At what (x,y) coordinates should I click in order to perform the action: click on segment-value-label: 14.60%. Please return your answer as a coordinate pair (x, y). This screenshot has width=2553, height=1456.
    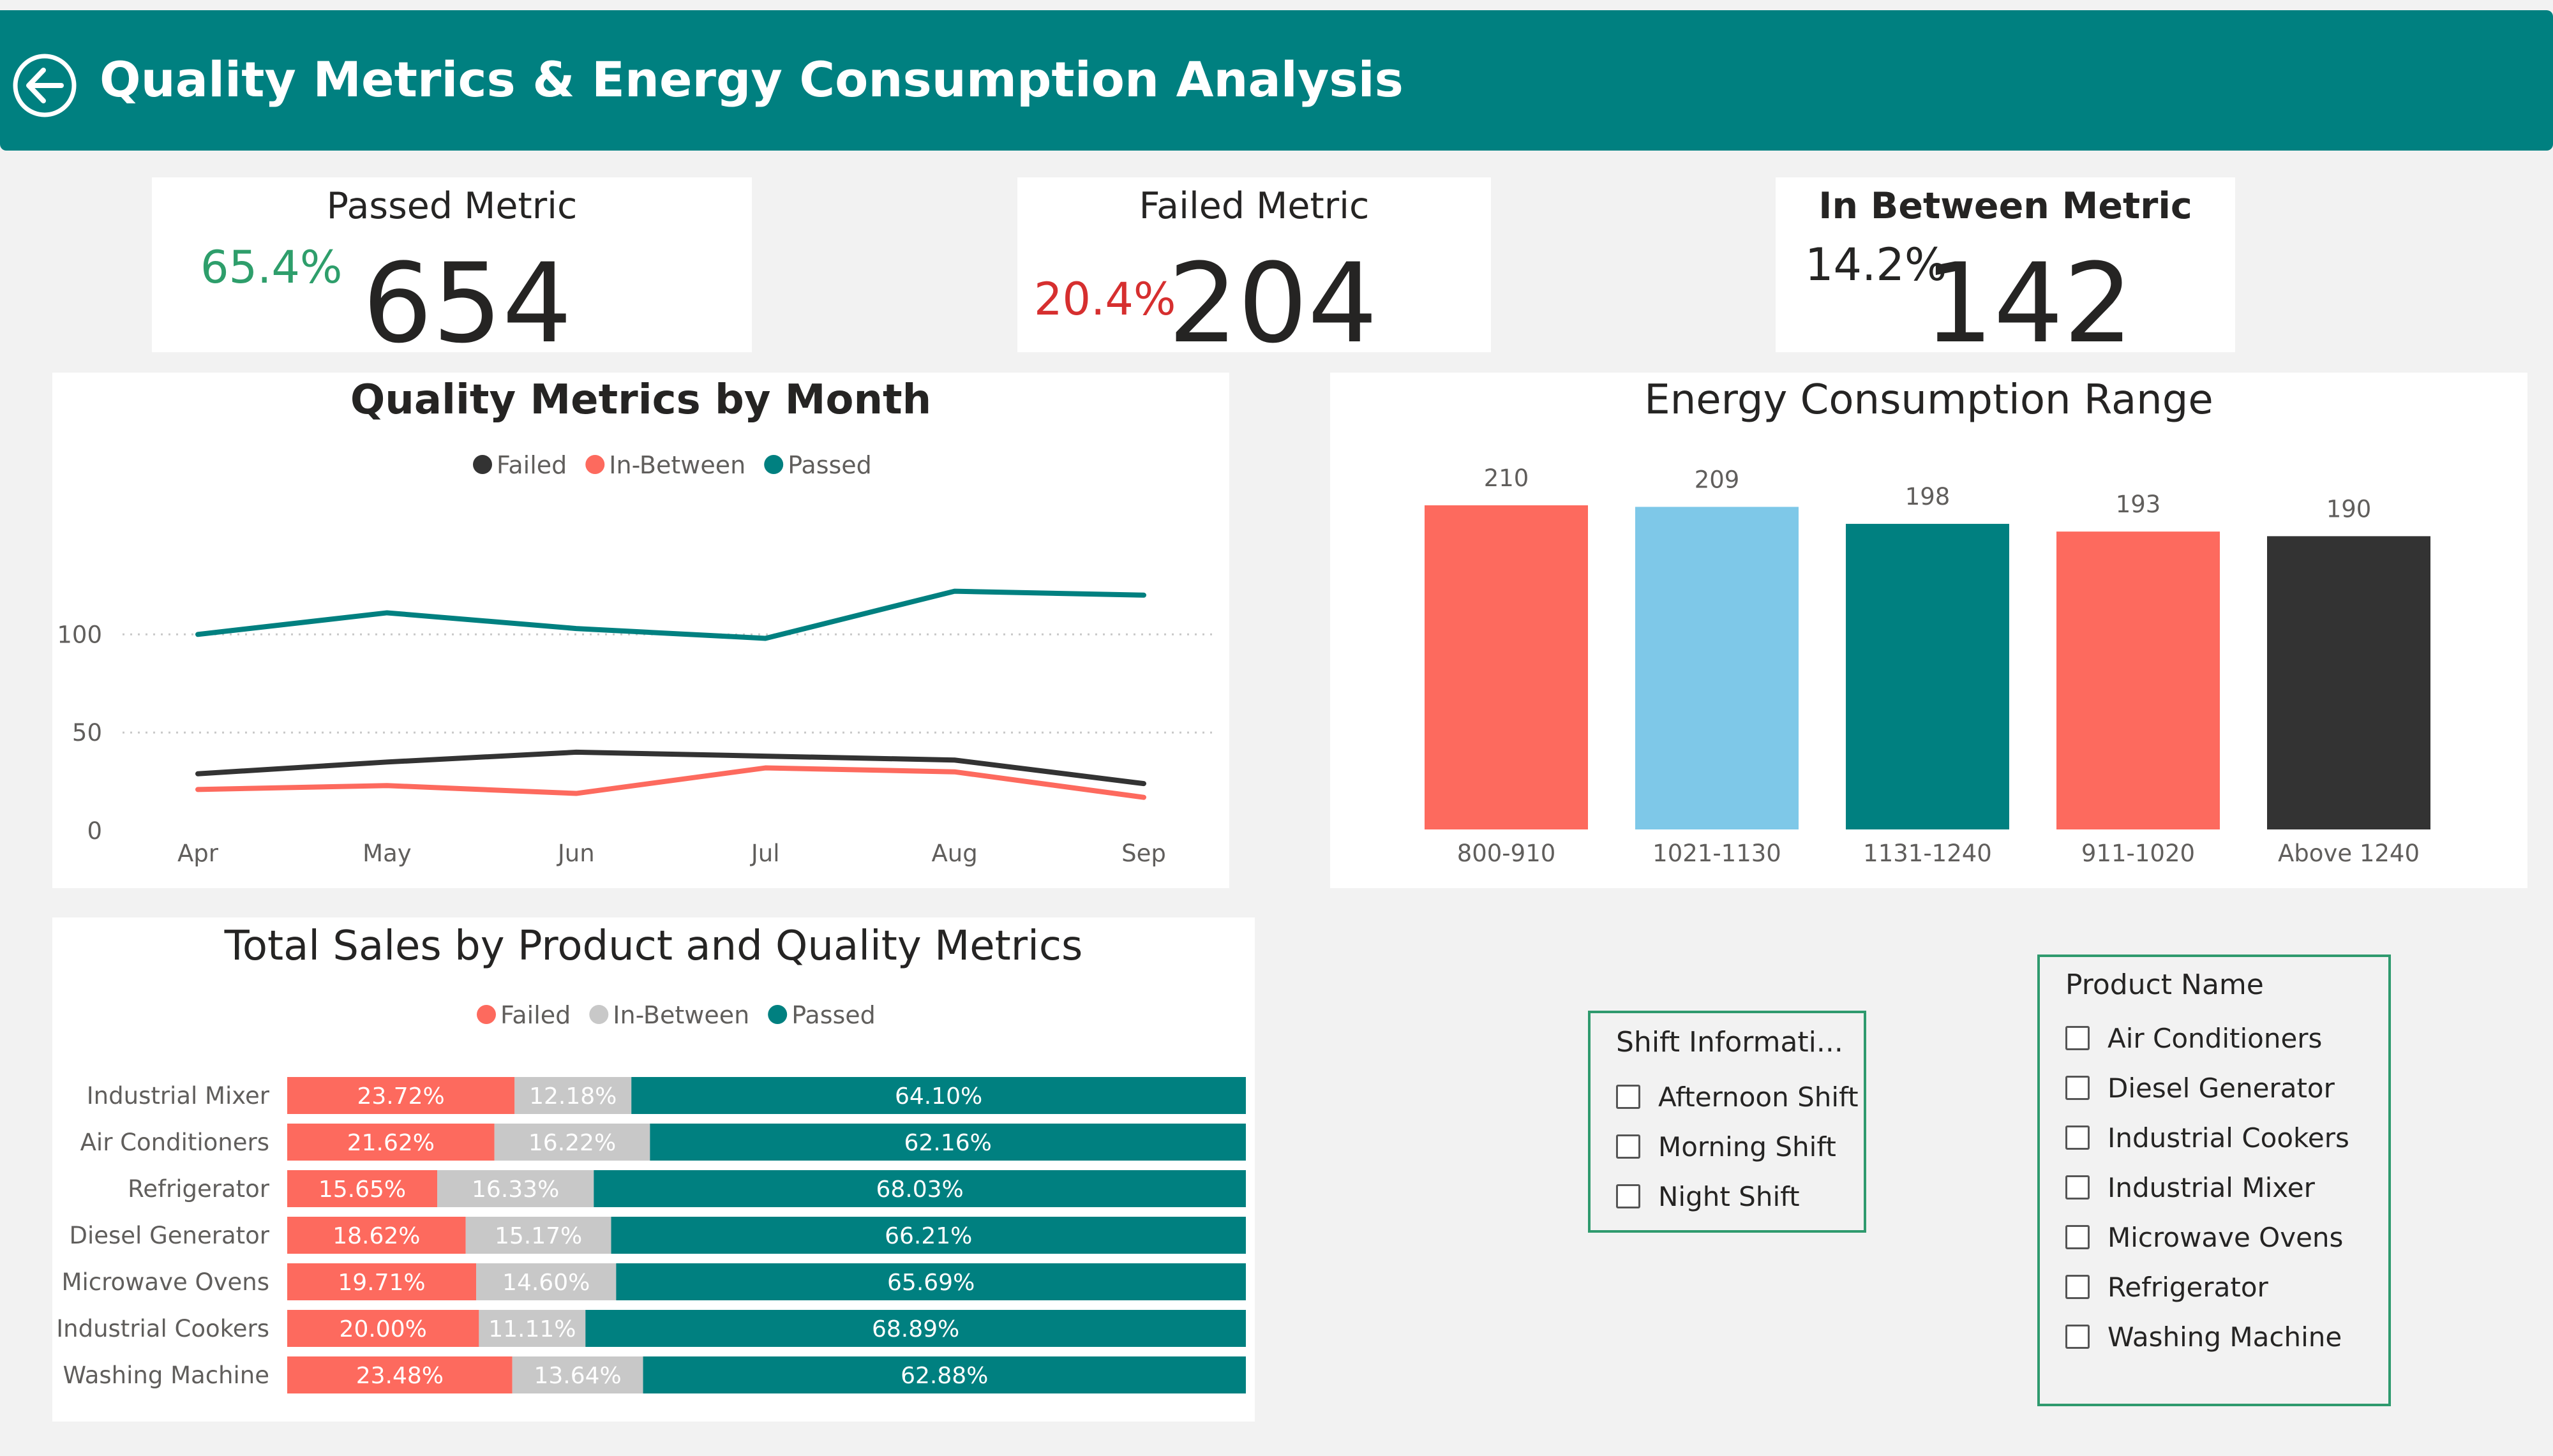
    Looking at the image, I should click on (546, 1283).